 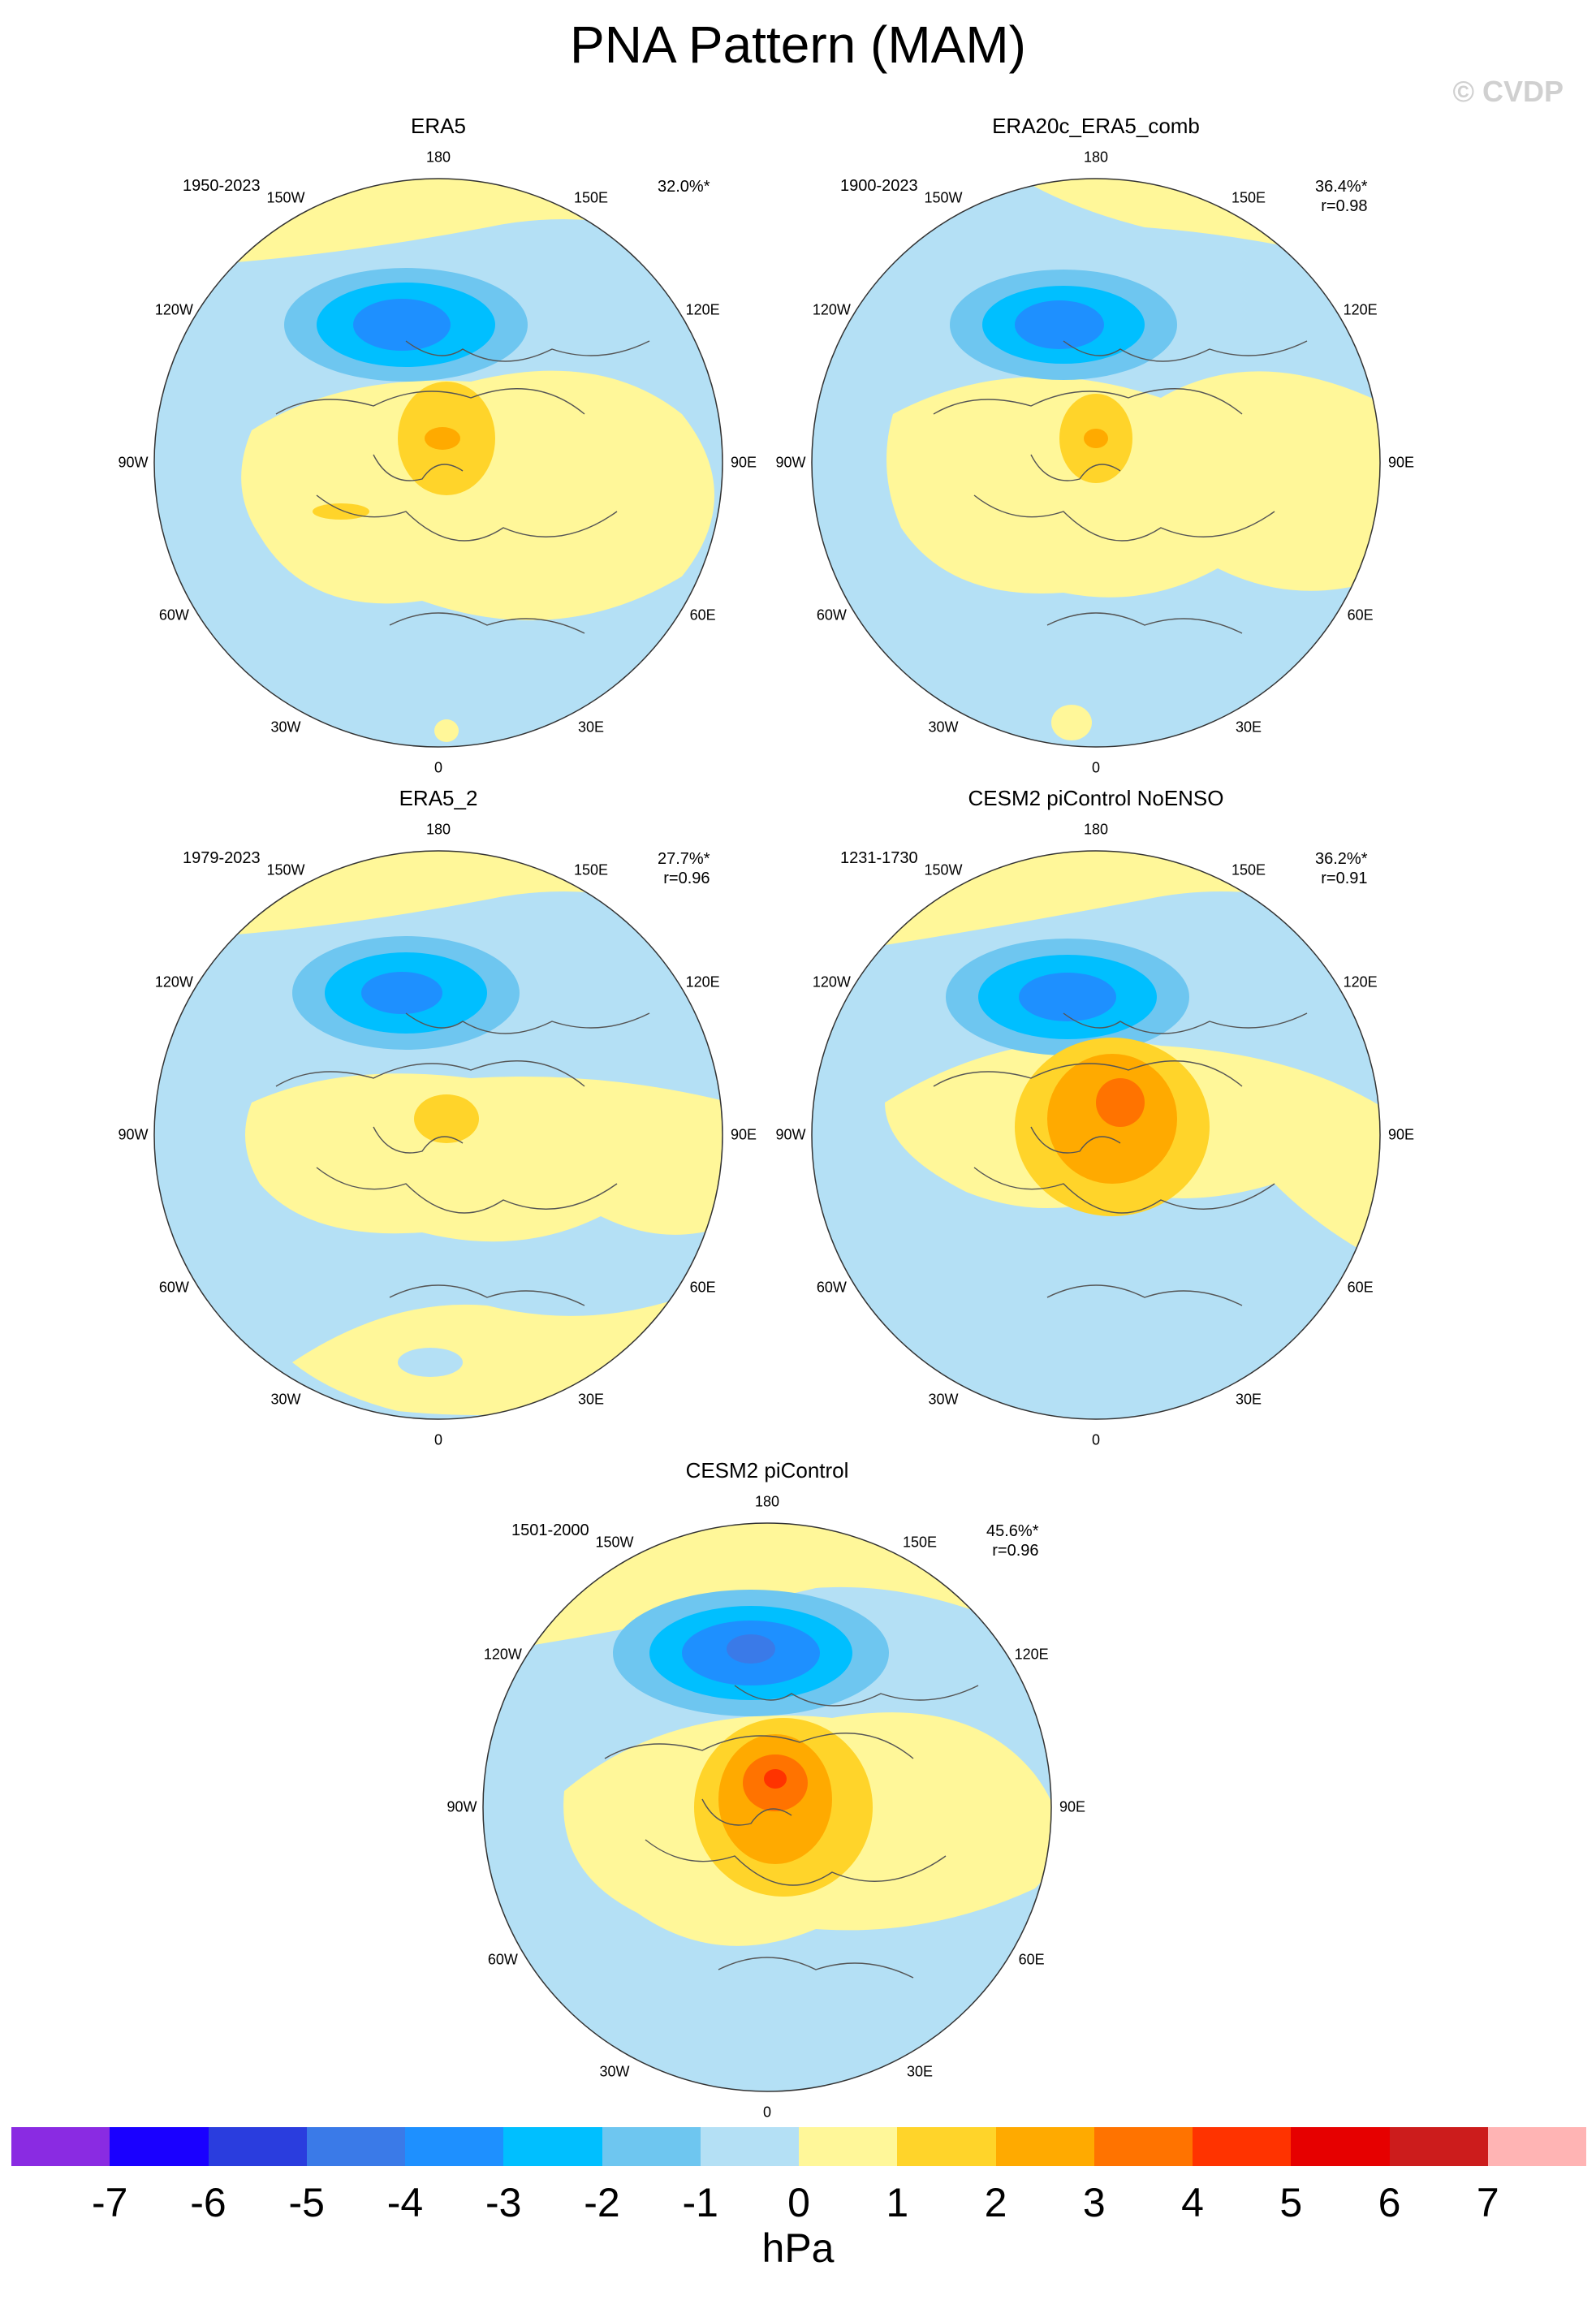 I want to click on colorbar-tick-label: 5, so click(x=1291, y=2202).